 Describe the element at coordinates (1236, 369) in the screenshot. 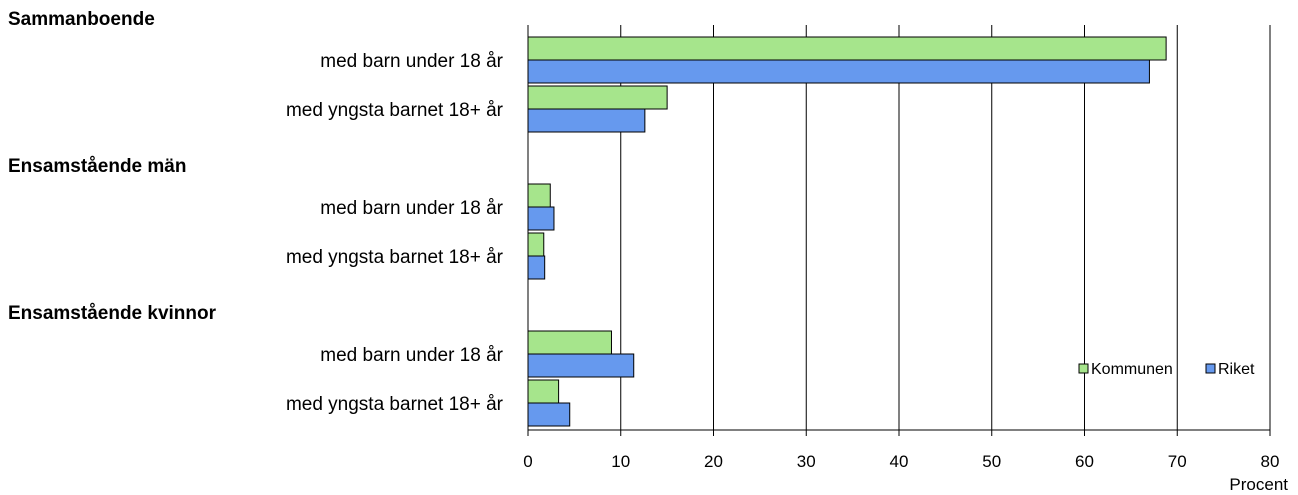

I see `legend-label-riket: Riket` at that location.